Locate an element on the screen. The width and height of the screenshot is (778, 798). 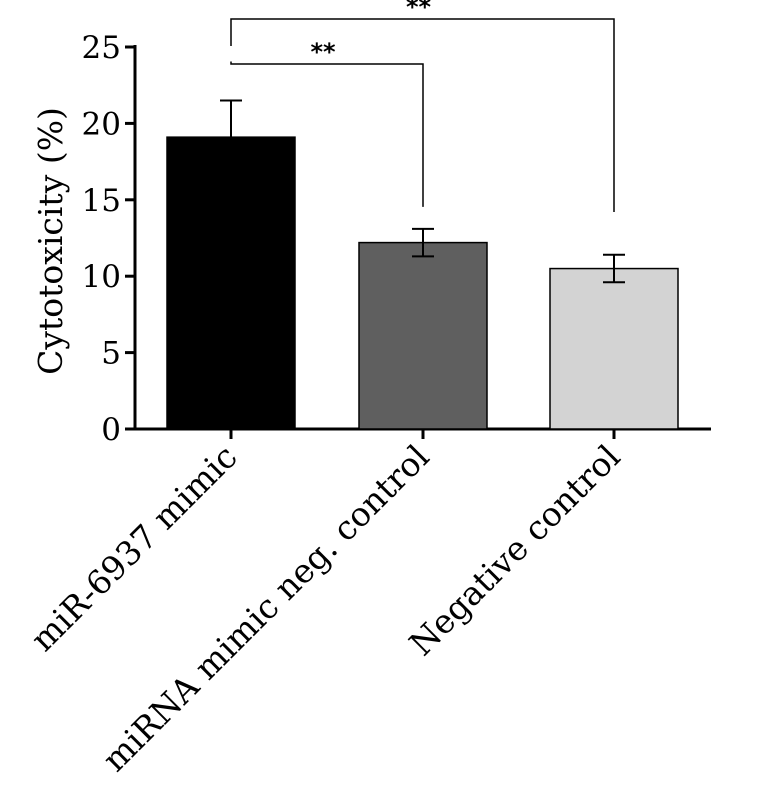
y-tick-label: 20 is located at coordinates (101, 124).